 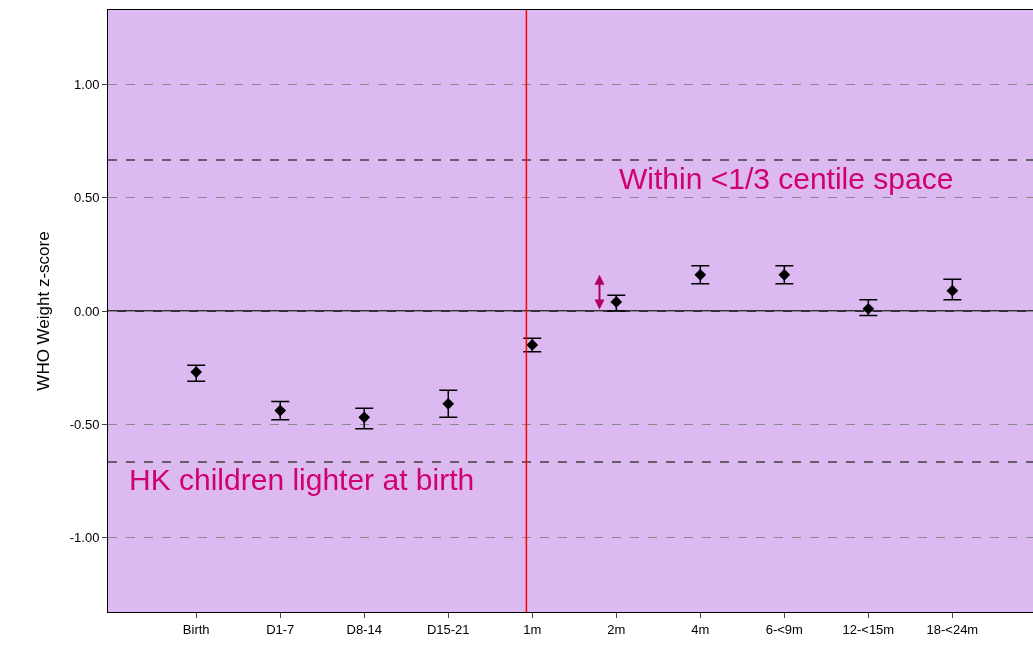 I want to click on y-tick-label: 0.50, so click(x=87, y=198).